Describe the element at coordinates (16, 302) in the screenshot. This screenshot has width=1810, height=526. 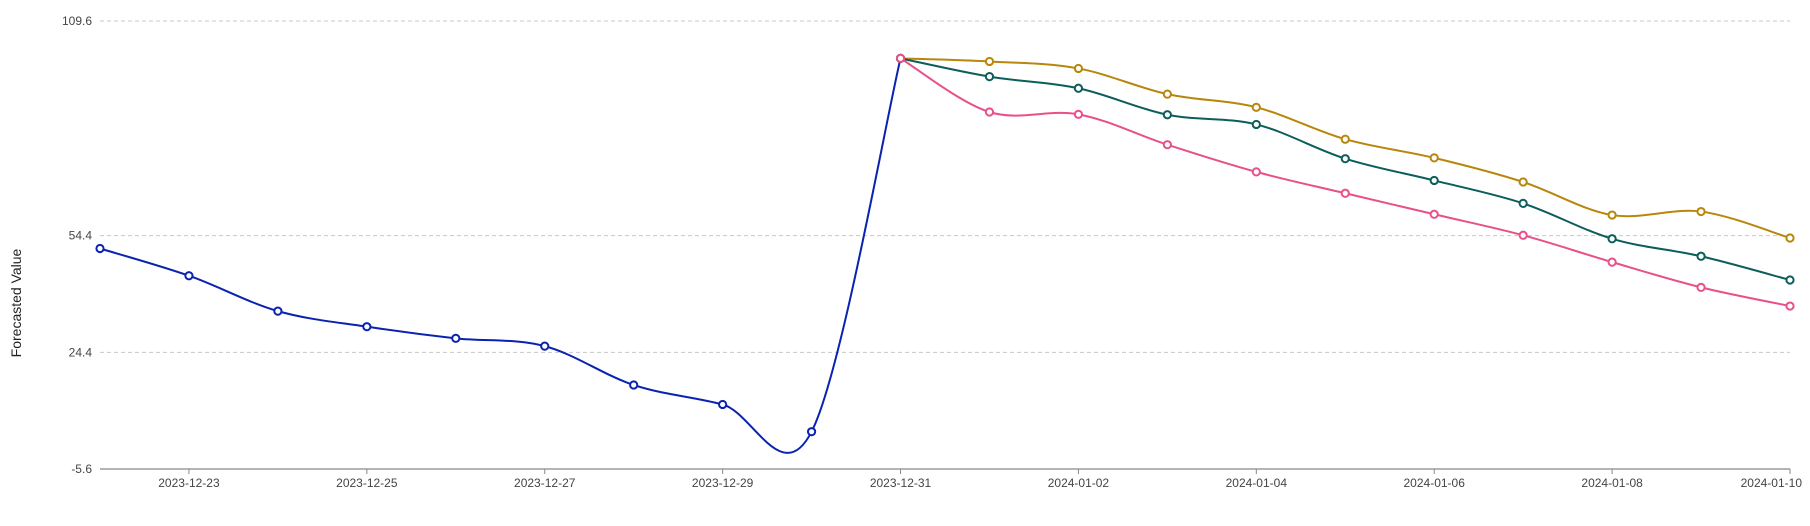
I see `y-axis-title: Forecasted Value` at that location.